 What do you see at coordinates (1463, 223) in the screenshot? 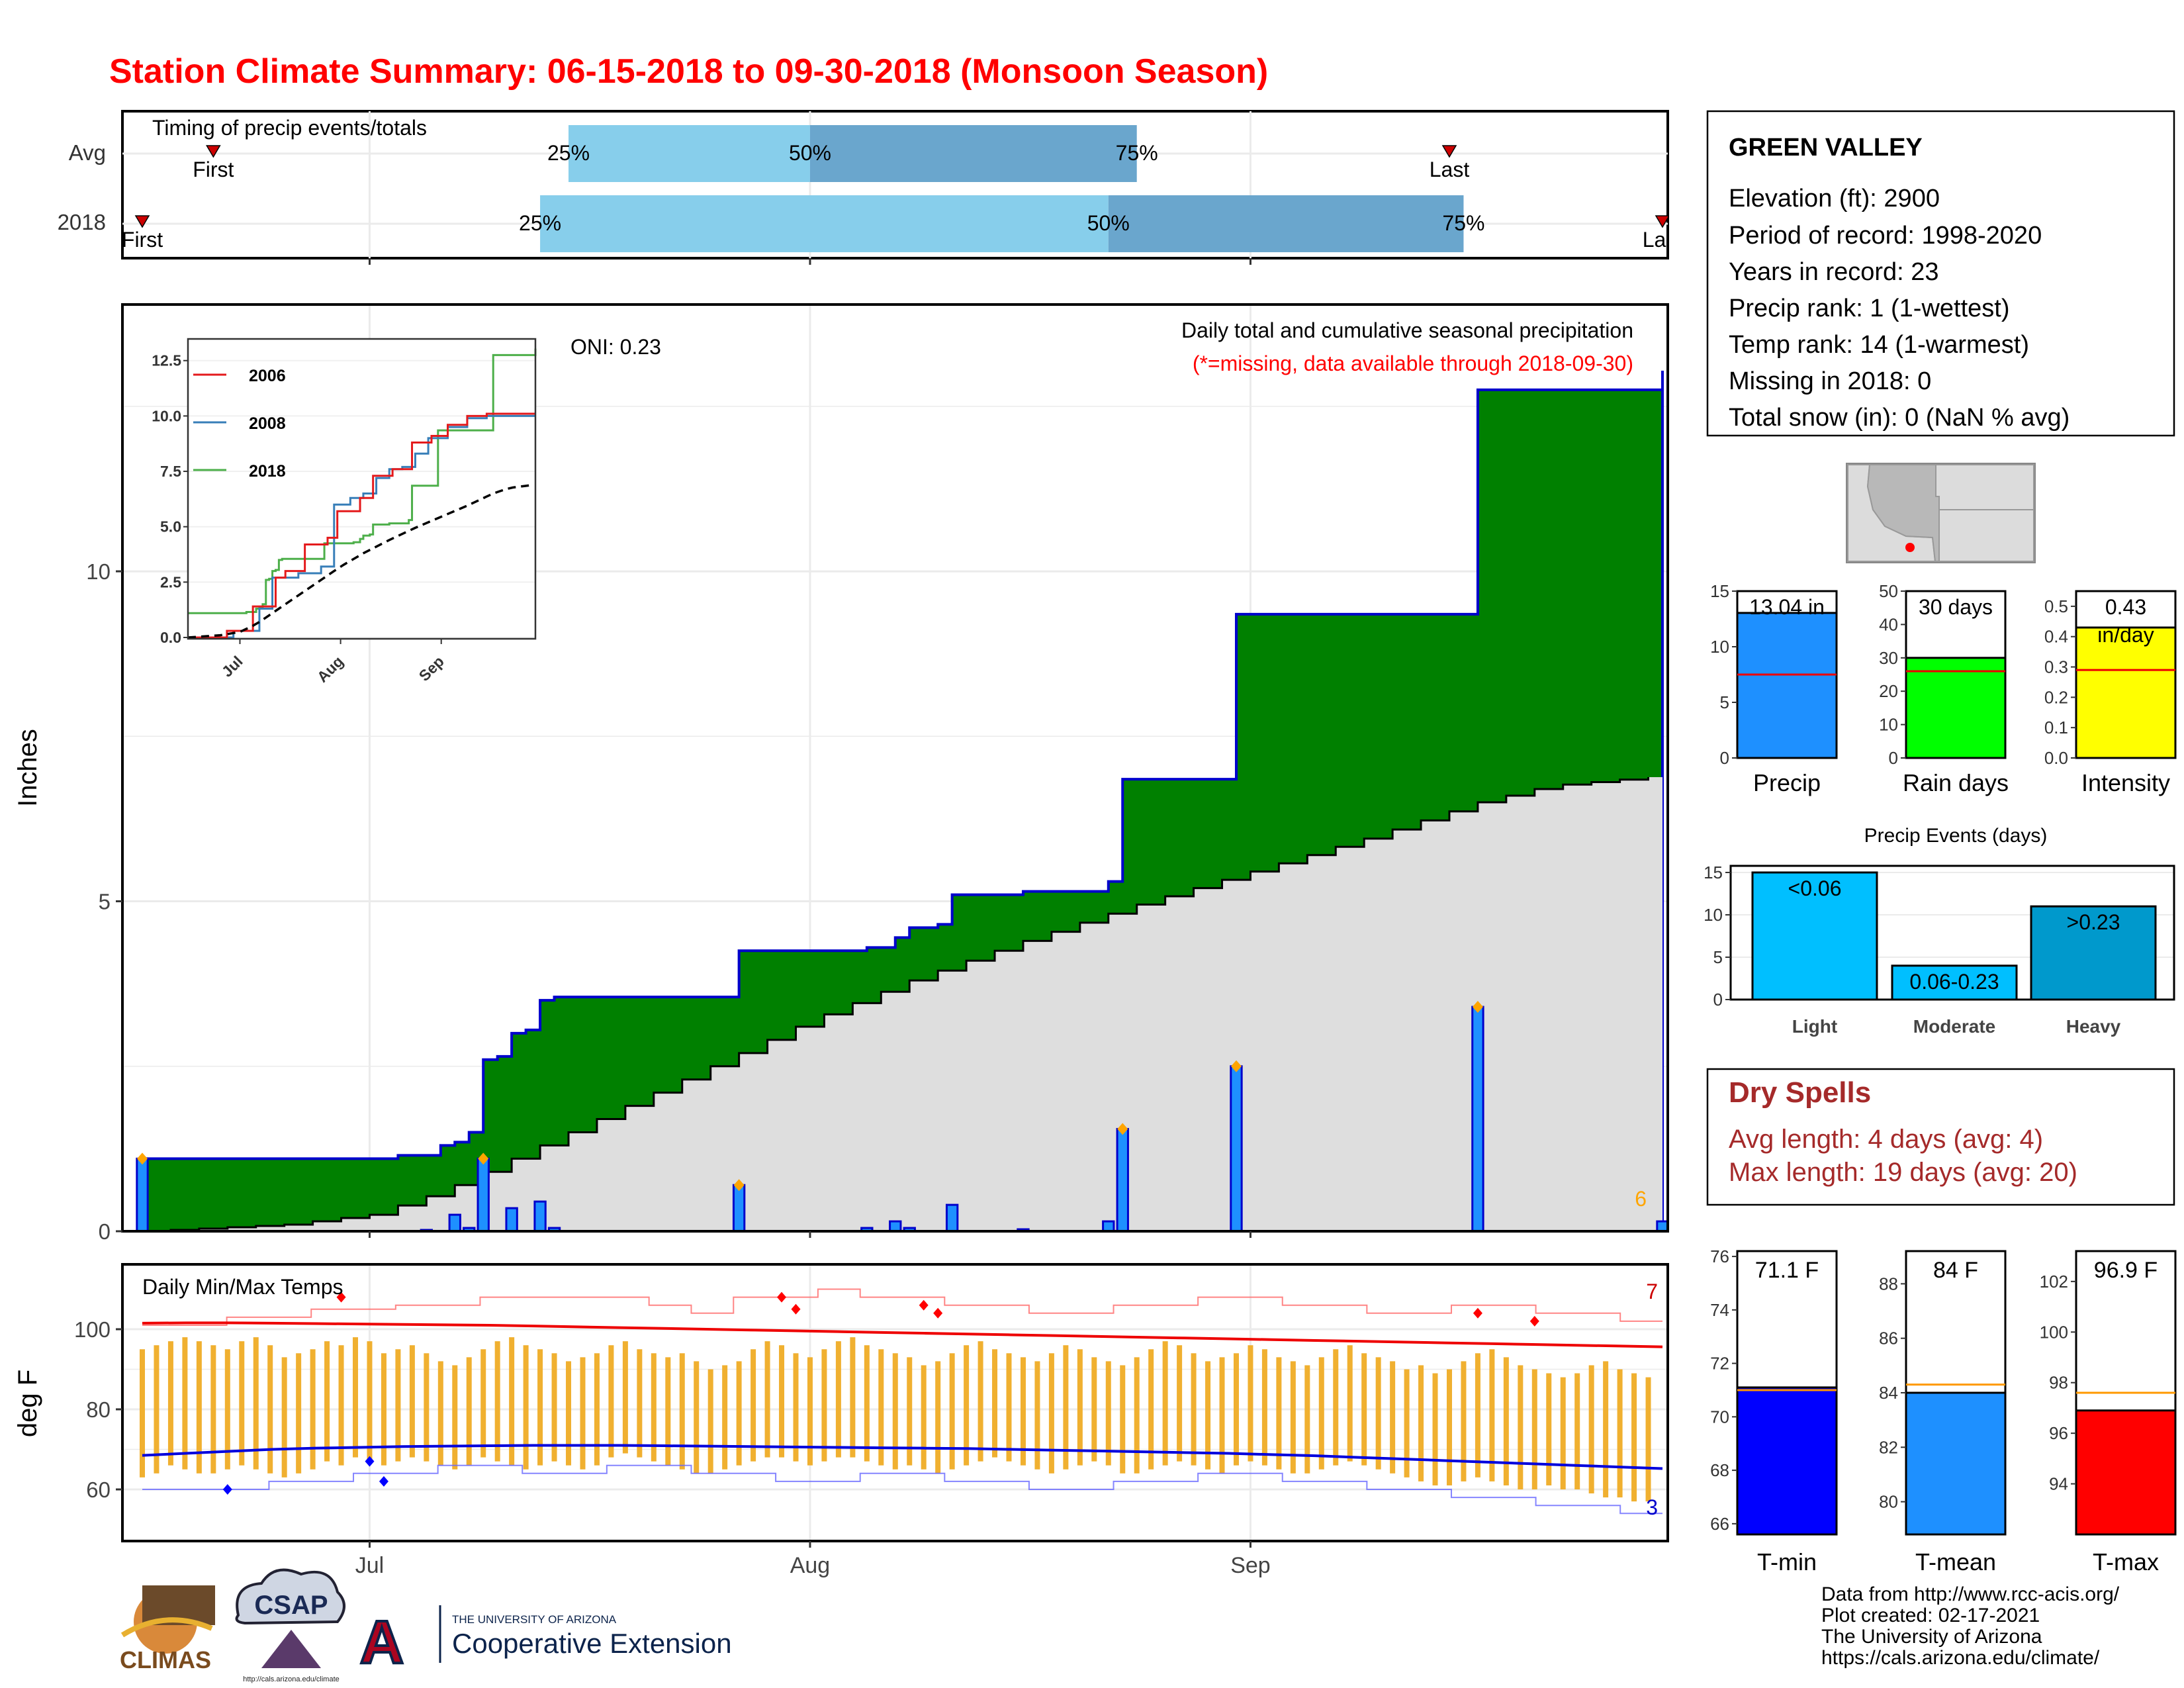
I see `timing-pct-label-1-2: 75%` at bounding box center [1463, 223].